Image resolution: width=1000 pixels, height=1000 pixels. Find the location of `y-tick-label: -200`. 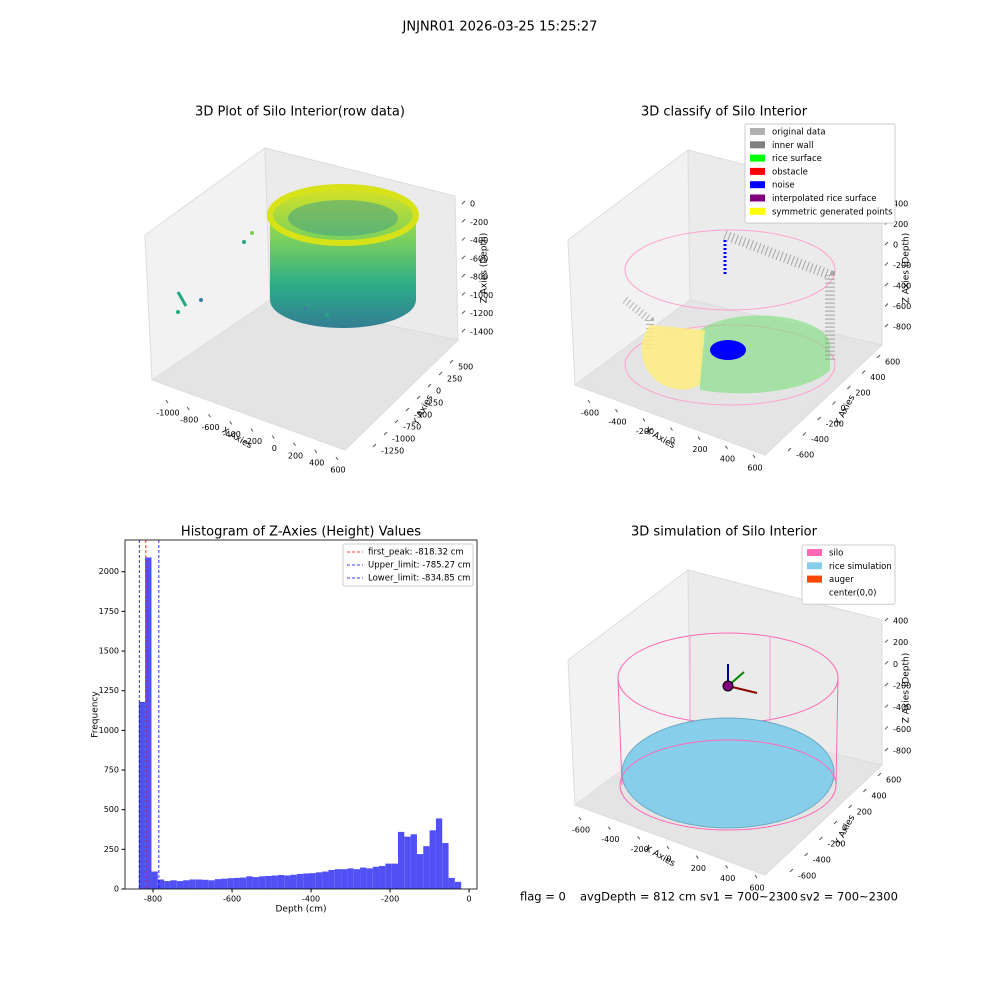

y-tick-label: -200 is located at coordinates (836, 844).